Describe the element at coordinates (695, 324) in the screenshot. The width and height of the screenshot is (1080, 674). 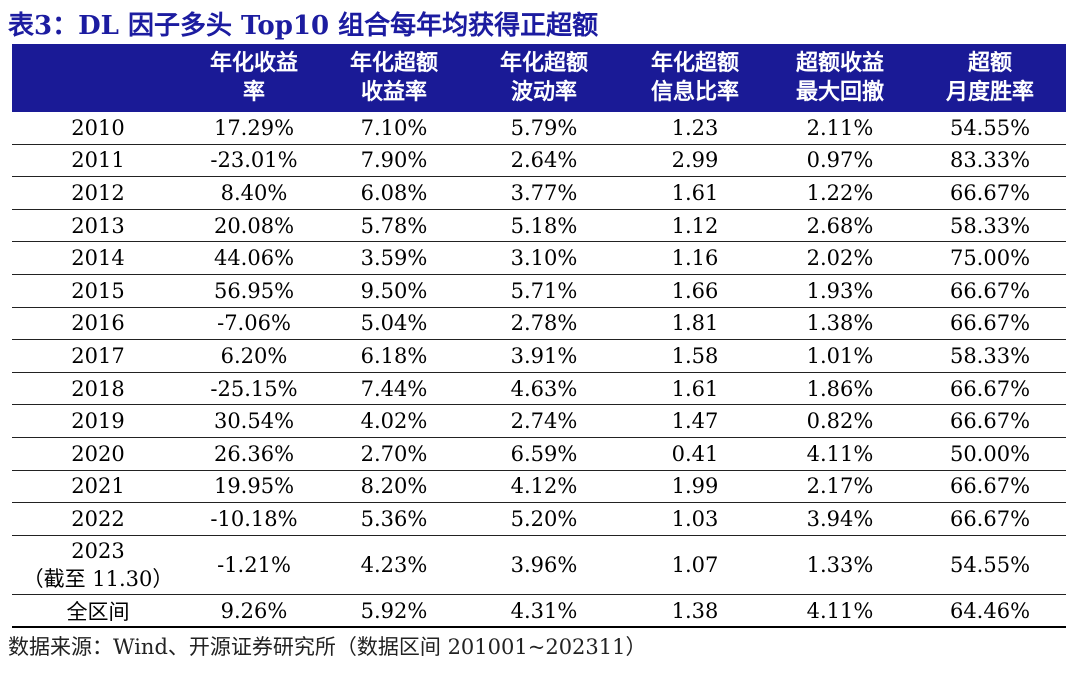
I see `table-cell: 1.81` at that location.